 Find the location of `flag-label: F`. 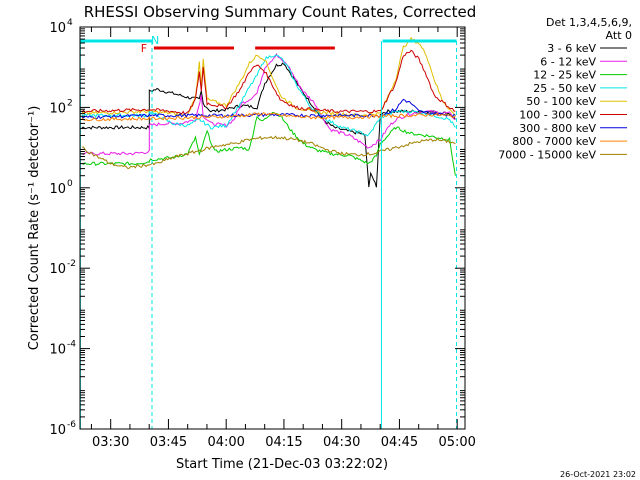

flag-label: F is located at coordinates (144, 48).